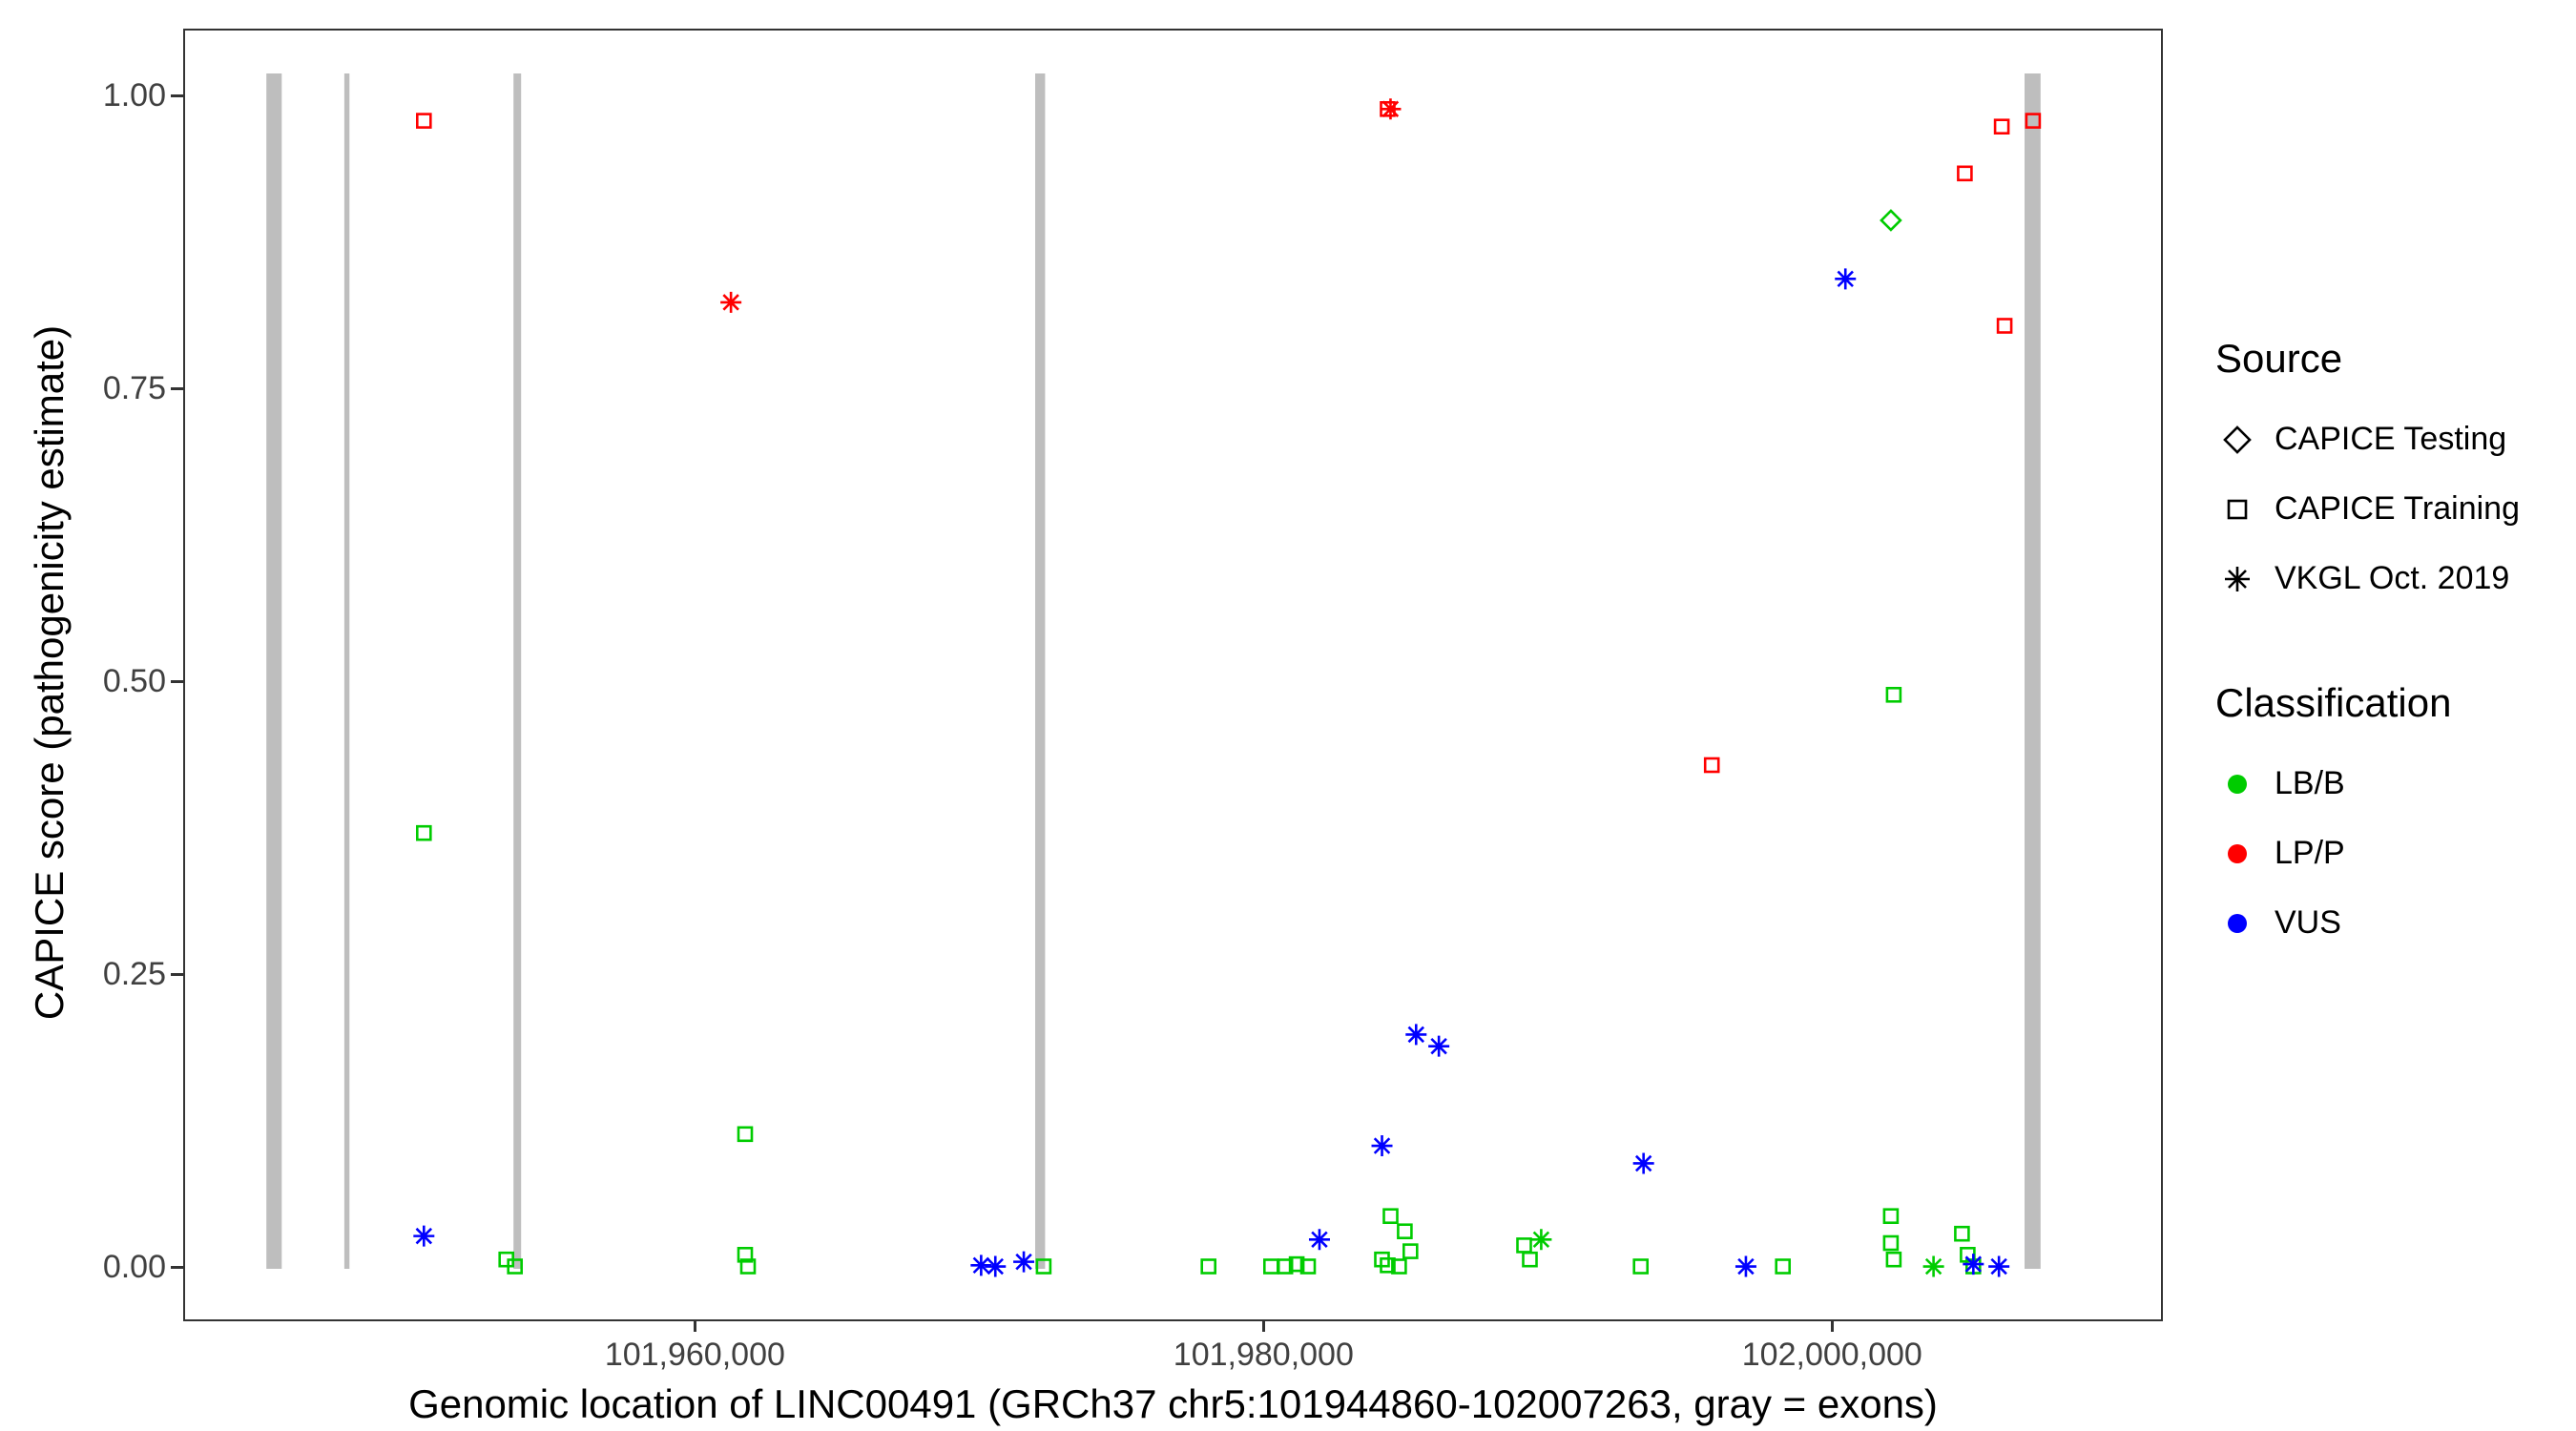 This screenshot has height=1431, width=2576. What do you see at coordinates (2367, 923) in the screenshot?
I see `legend-item-vus: VUS` at bounding box center [2367, 923].